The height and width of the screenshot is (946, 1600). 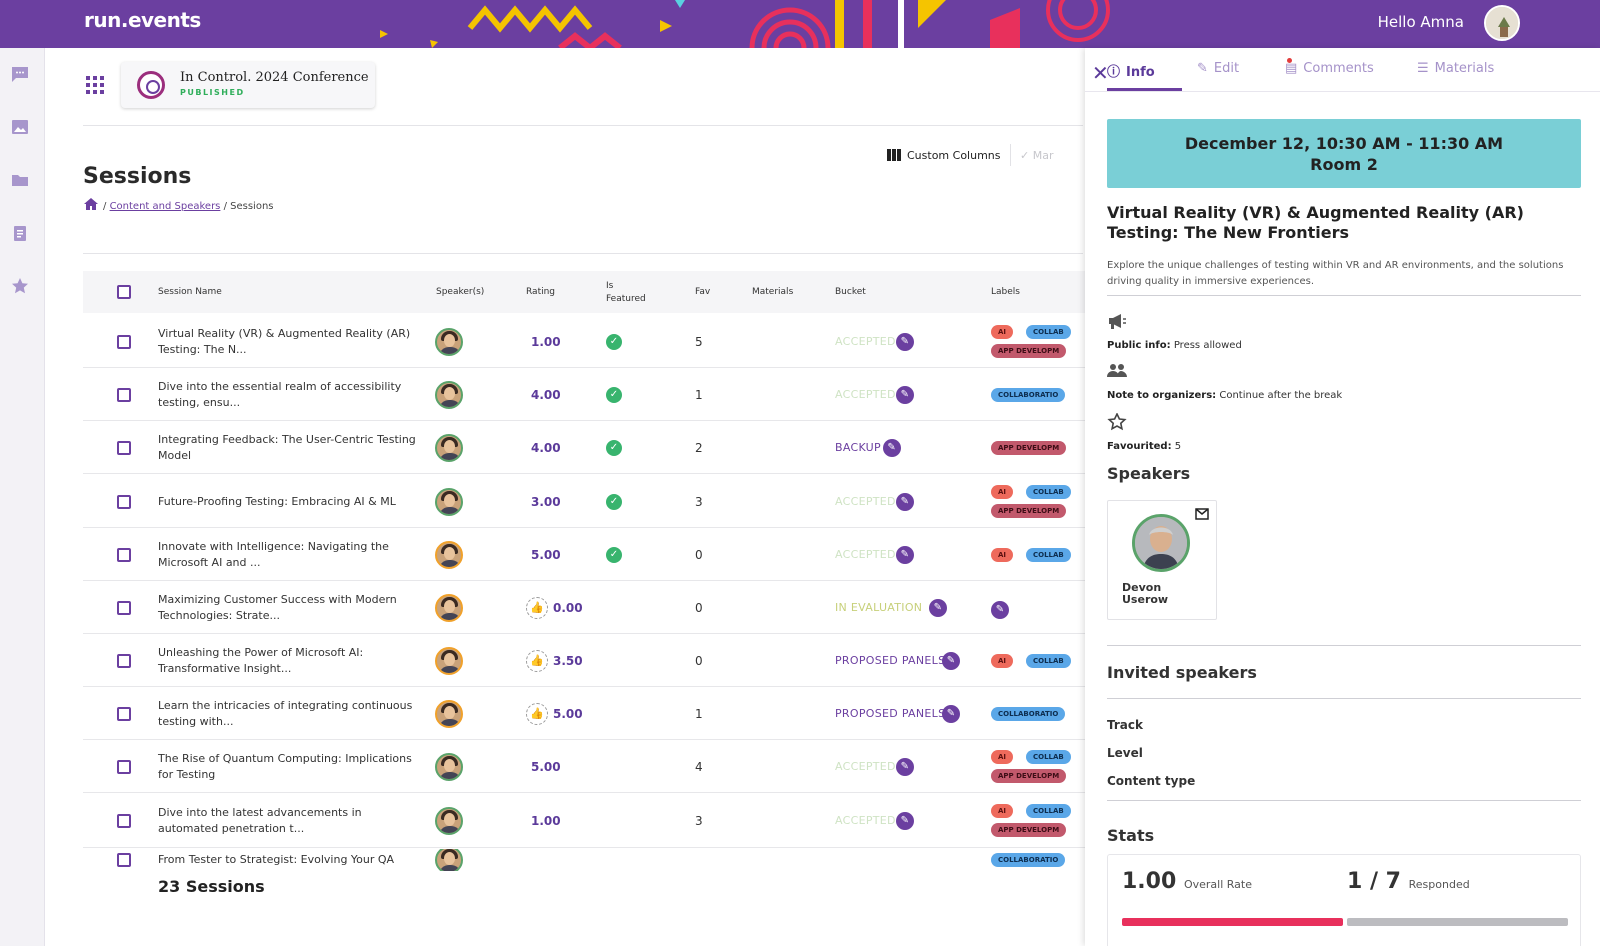 What do you see at coordinates (20, 74) in the screenshot?
I see `chat-icon` at bounding box center [20, 74].